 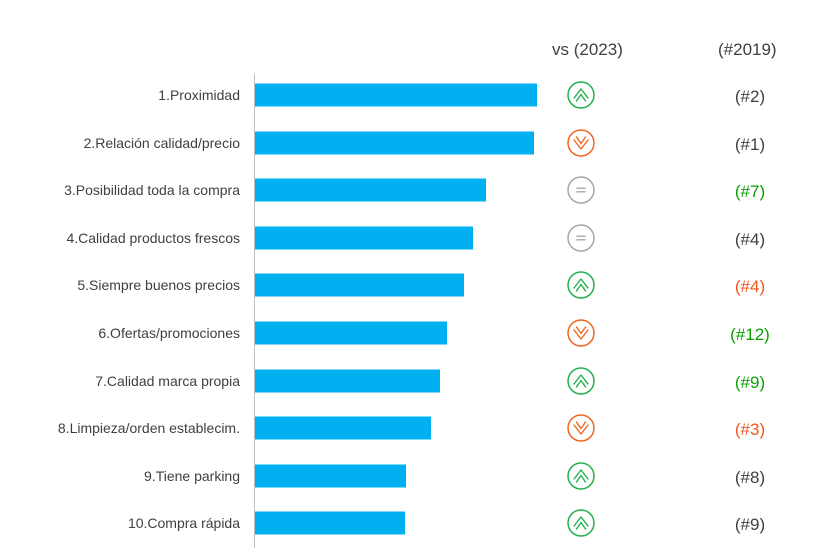 I want to click on category-label: 10.Compra rápida, so click(x=183, y=523).